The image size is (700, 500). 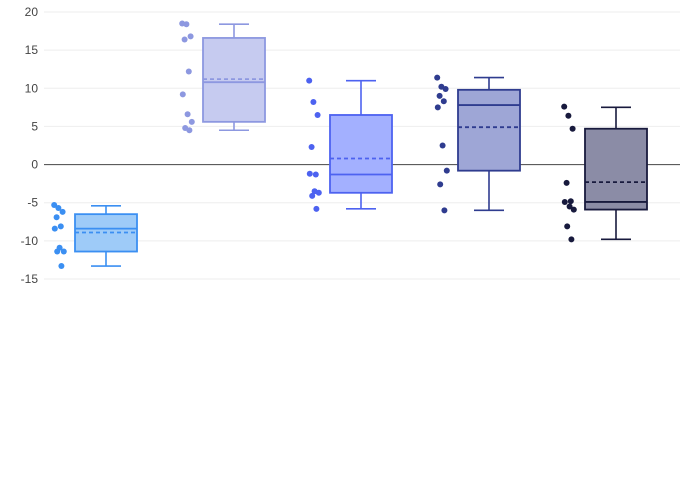 I want to click on y-tick-label: 5, so click(x=34, y=126).